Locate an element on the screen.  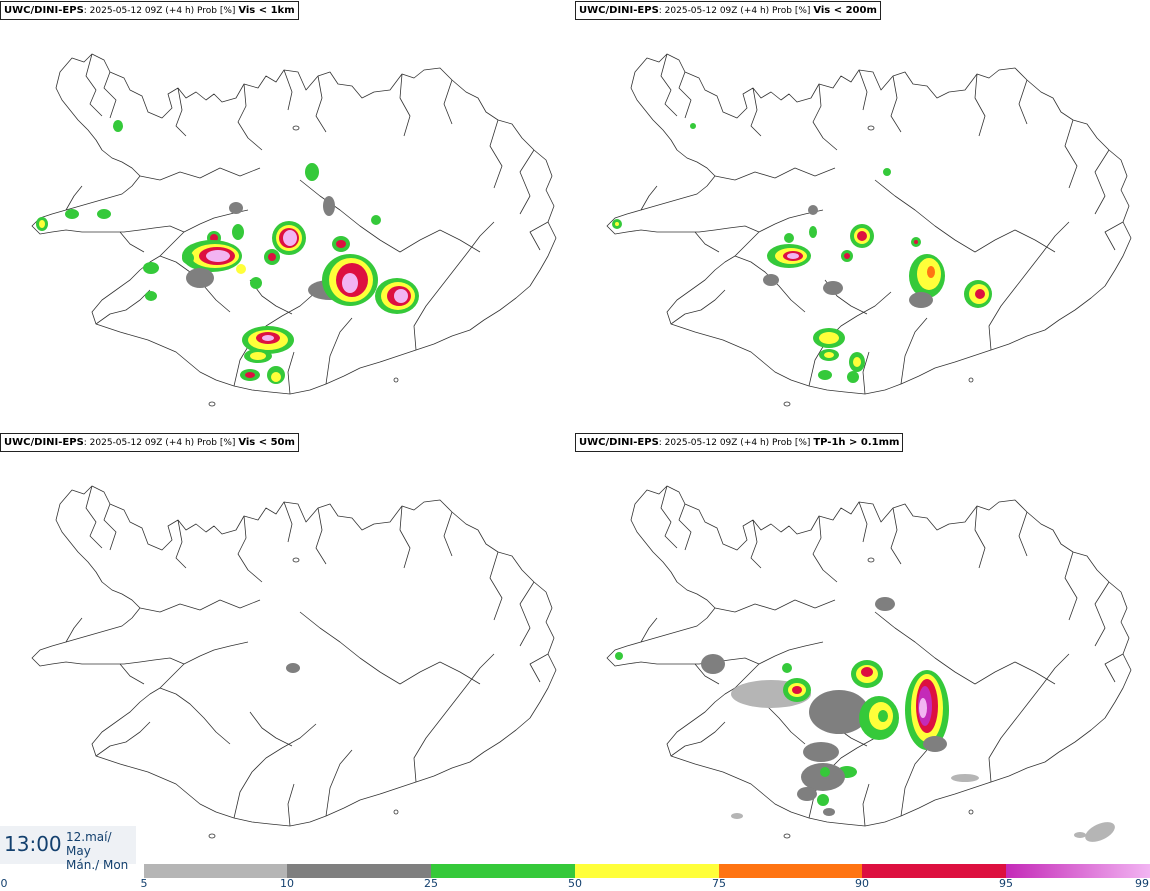
colorbar-tick: 0 is located at coordinates (4, 883).